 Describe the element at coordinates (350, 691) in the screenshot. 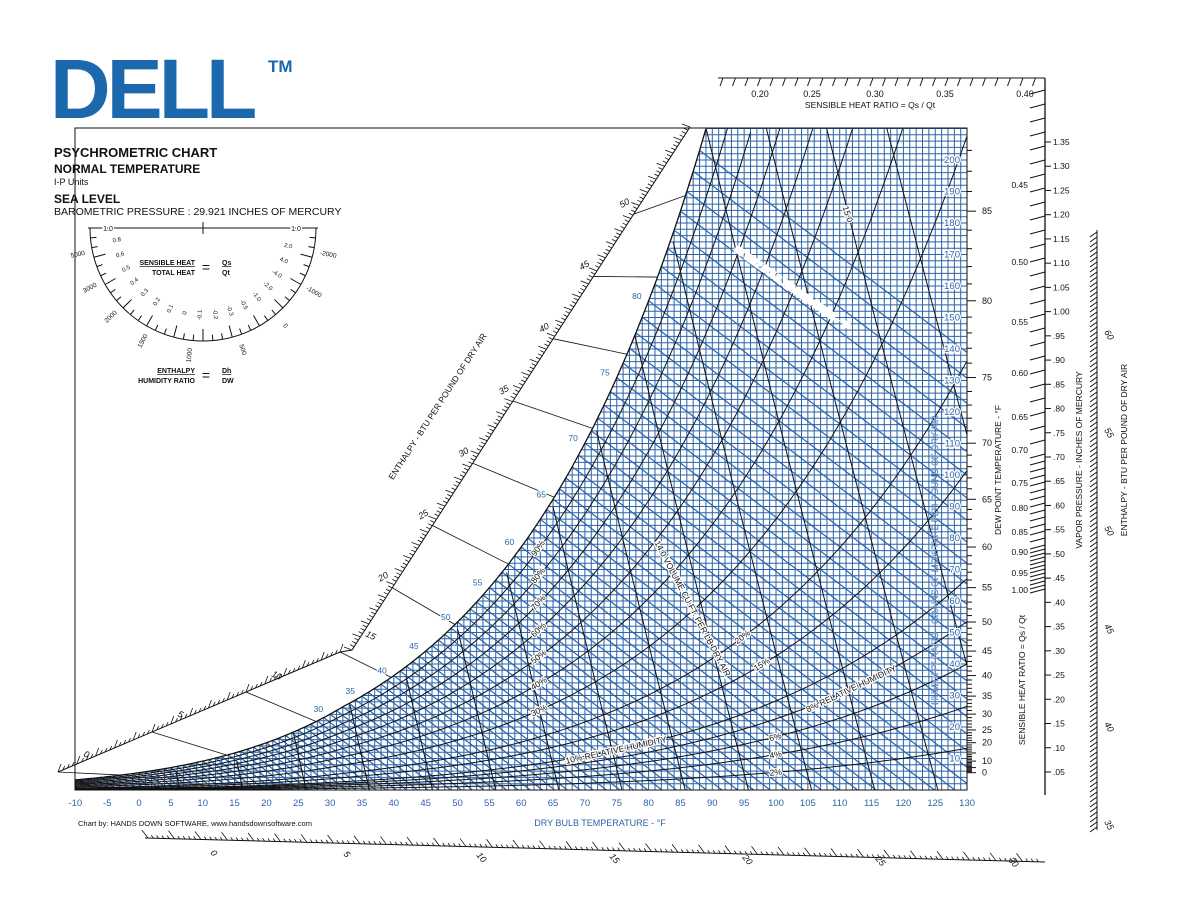

I see `wet-bulb-label: 35` at that location.